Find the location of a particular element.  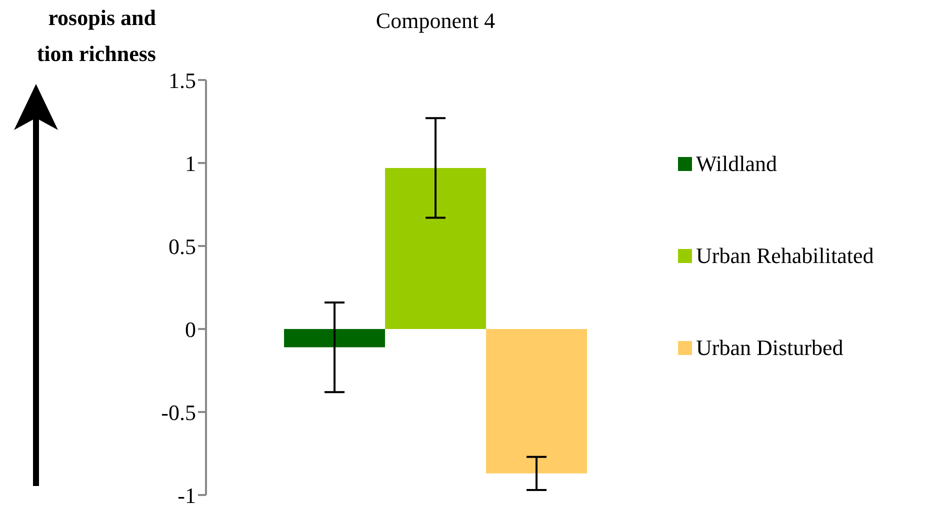

y-tick-label: 1 is located at coordinates (190, 163).